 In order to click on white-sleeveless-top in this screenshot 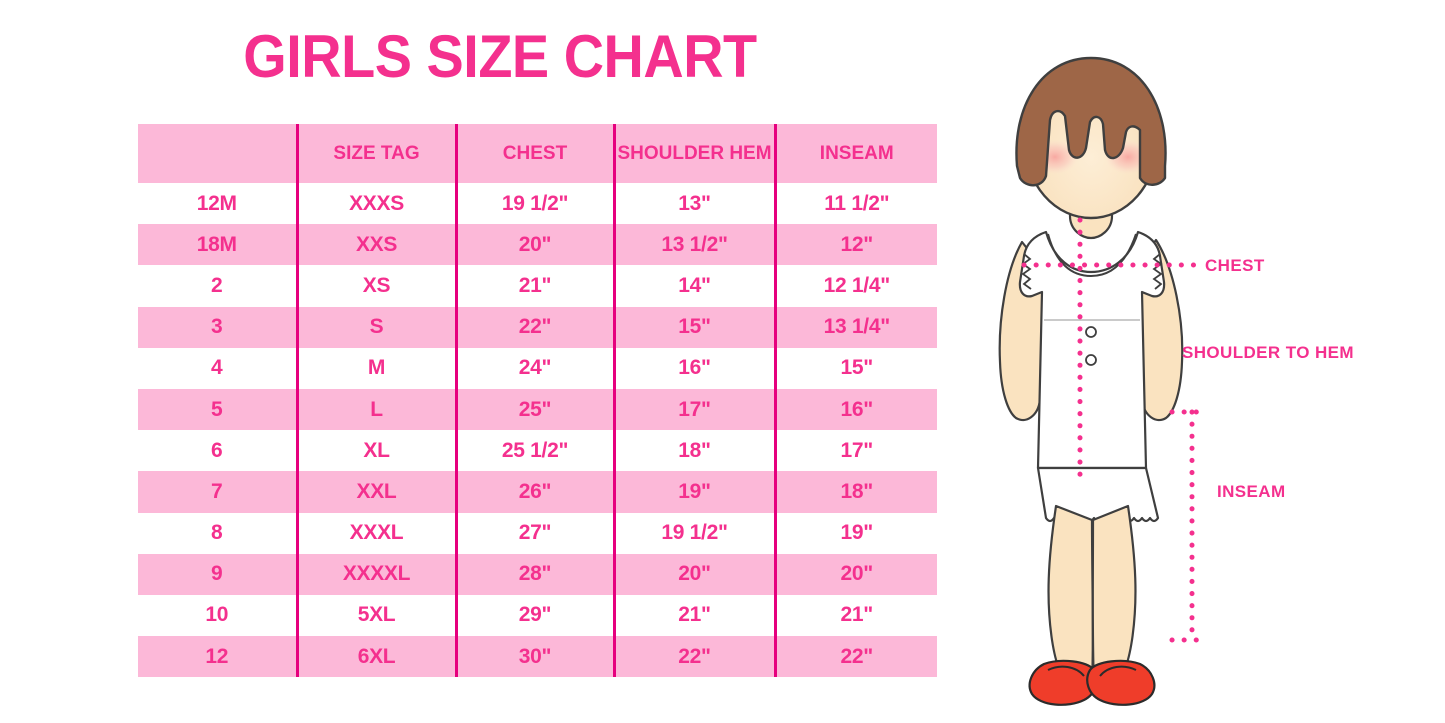, I will do `click(1092, 350)`.